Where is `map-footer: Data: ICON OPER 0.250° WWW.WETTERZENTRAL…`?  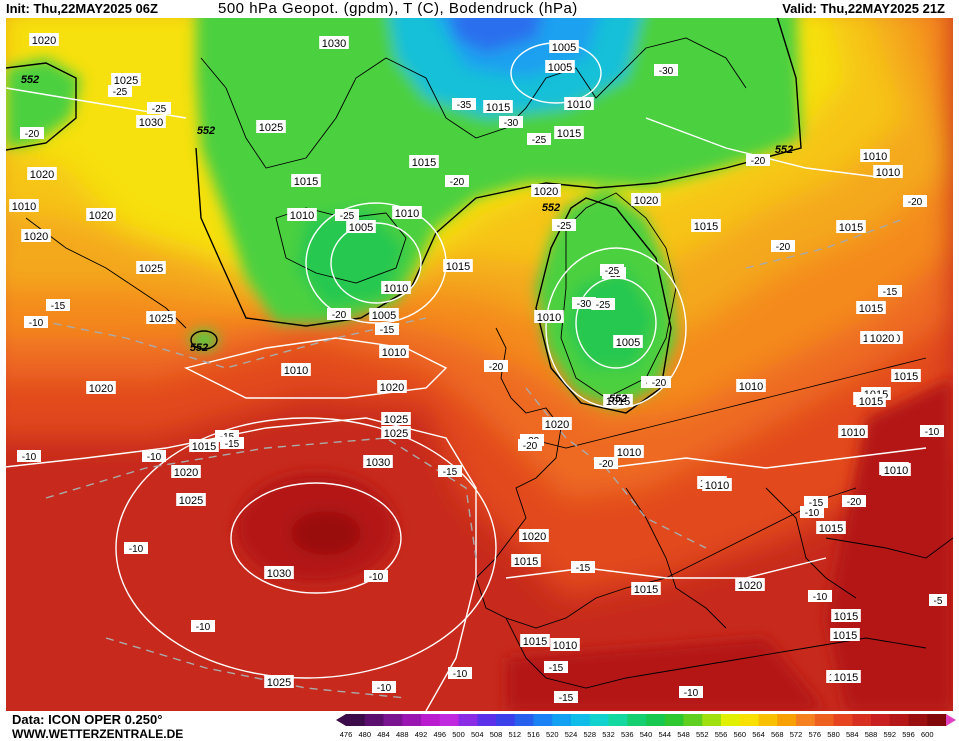
map-footer: Data: ICON OPER 0.250° WWW.WETTERZENTRAL… is located at coordinates (479, 726).